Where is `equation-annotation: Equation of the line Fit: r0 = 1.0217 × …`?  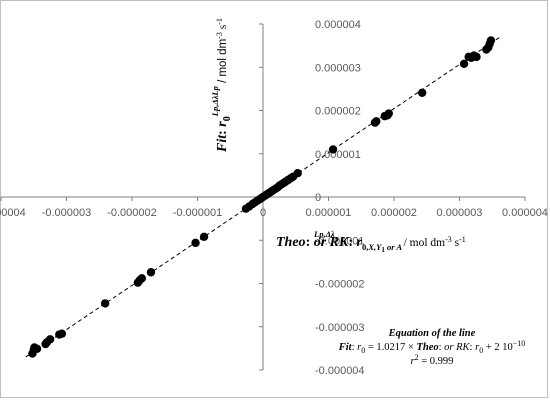 equation-annotation: Equation of the line Fit: r0 = 1.0217 × … is located at coordinates (432, 347).